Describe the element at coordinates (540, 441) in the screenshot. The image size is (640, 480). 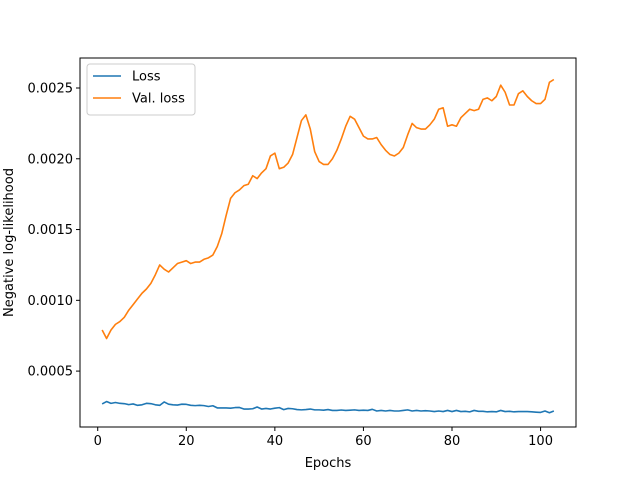
I see `x-tick-label: 100` at that location.